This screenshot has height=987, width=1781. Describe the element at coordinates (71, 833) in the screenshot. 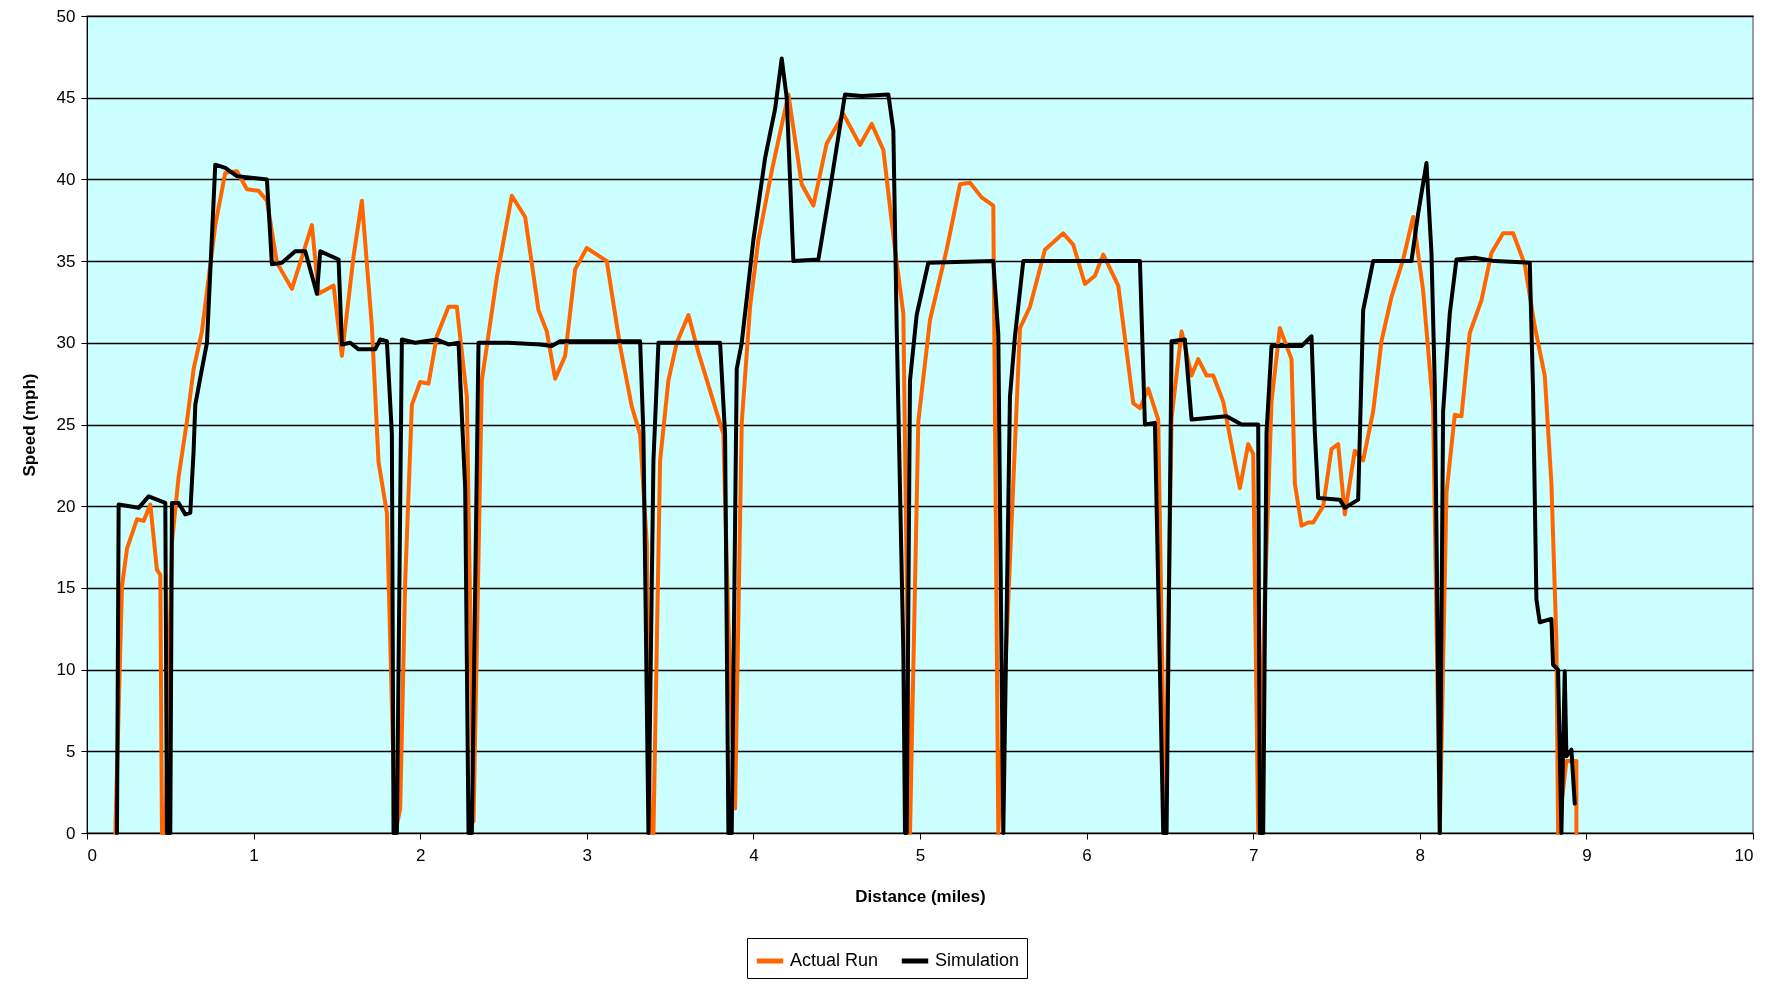

I see `y-tick-label: 0` at that location.